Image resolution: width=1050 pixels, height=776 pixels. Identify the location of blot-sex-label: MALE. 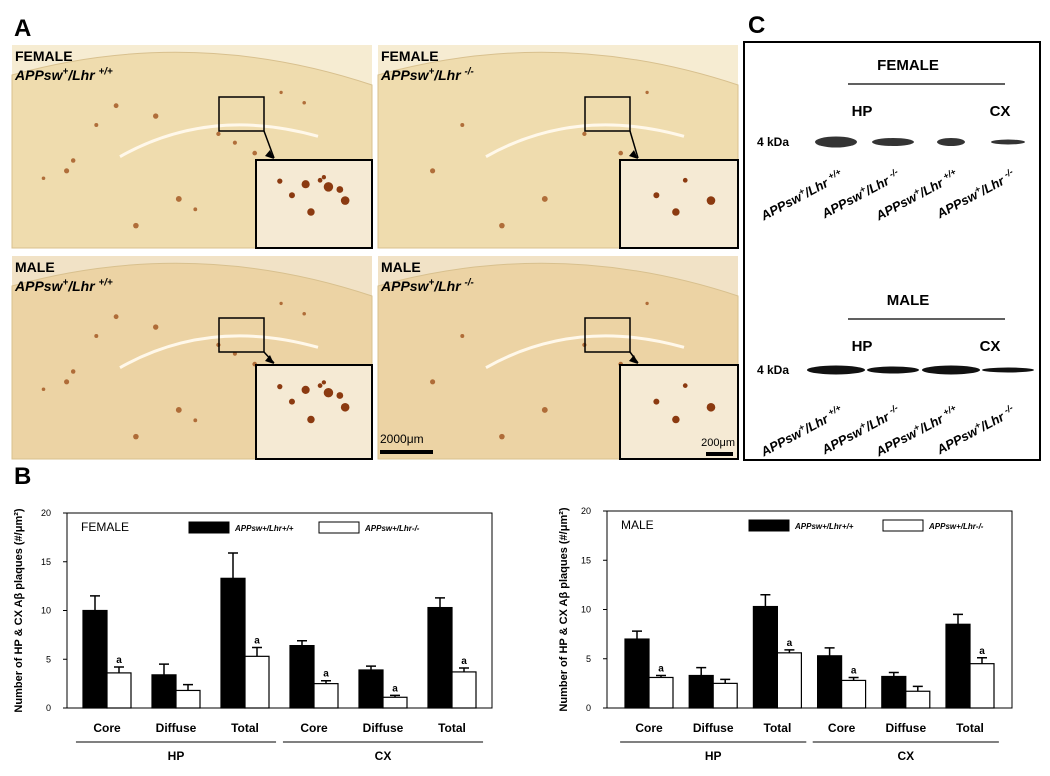
(908, 300).